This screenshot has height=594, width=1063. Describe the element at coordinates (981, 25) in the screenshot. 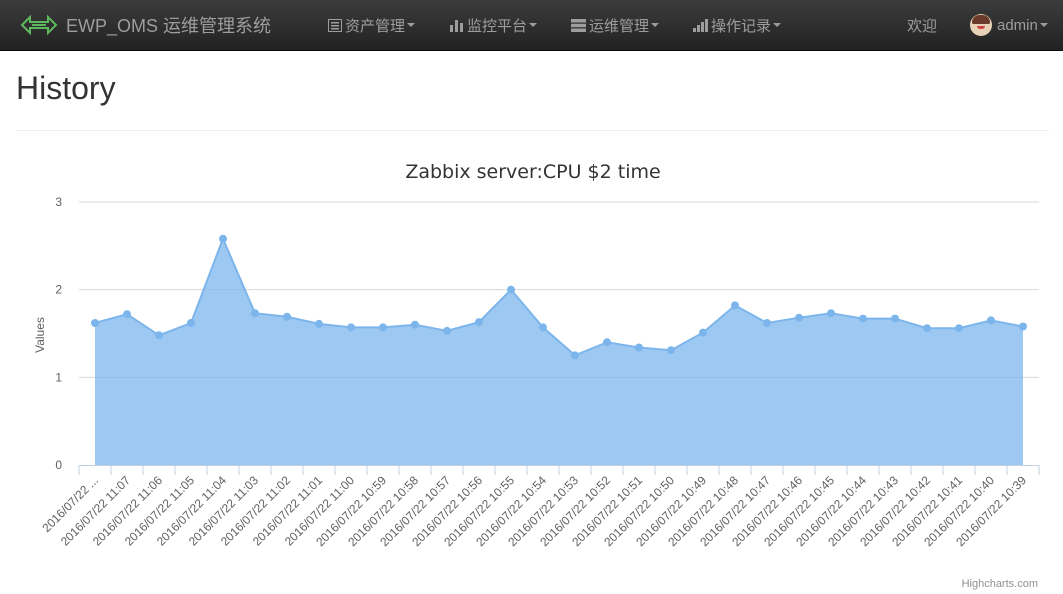

I see `avatar` at that location.